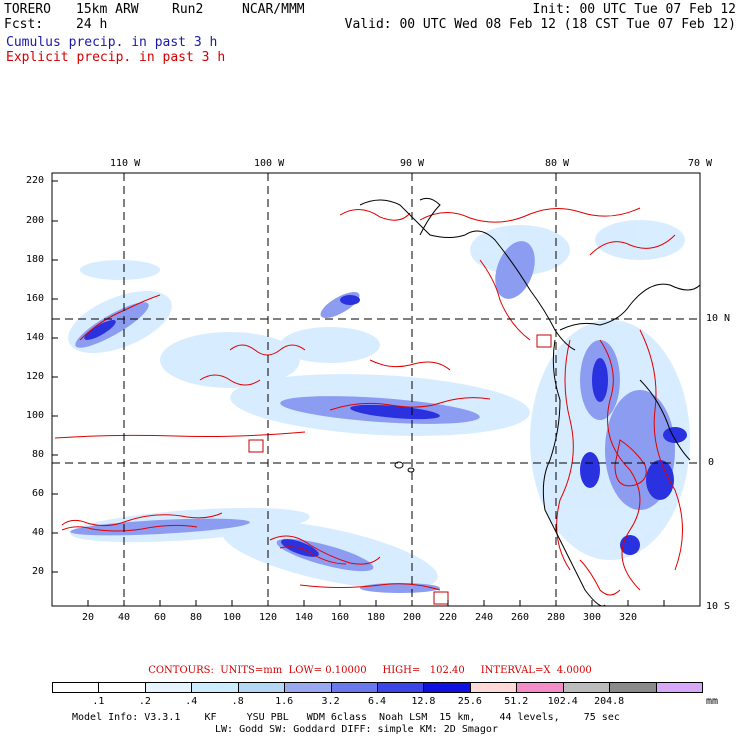 The image size is (740, 740). I want to click on y-label-120: 120, so click(35, 376).